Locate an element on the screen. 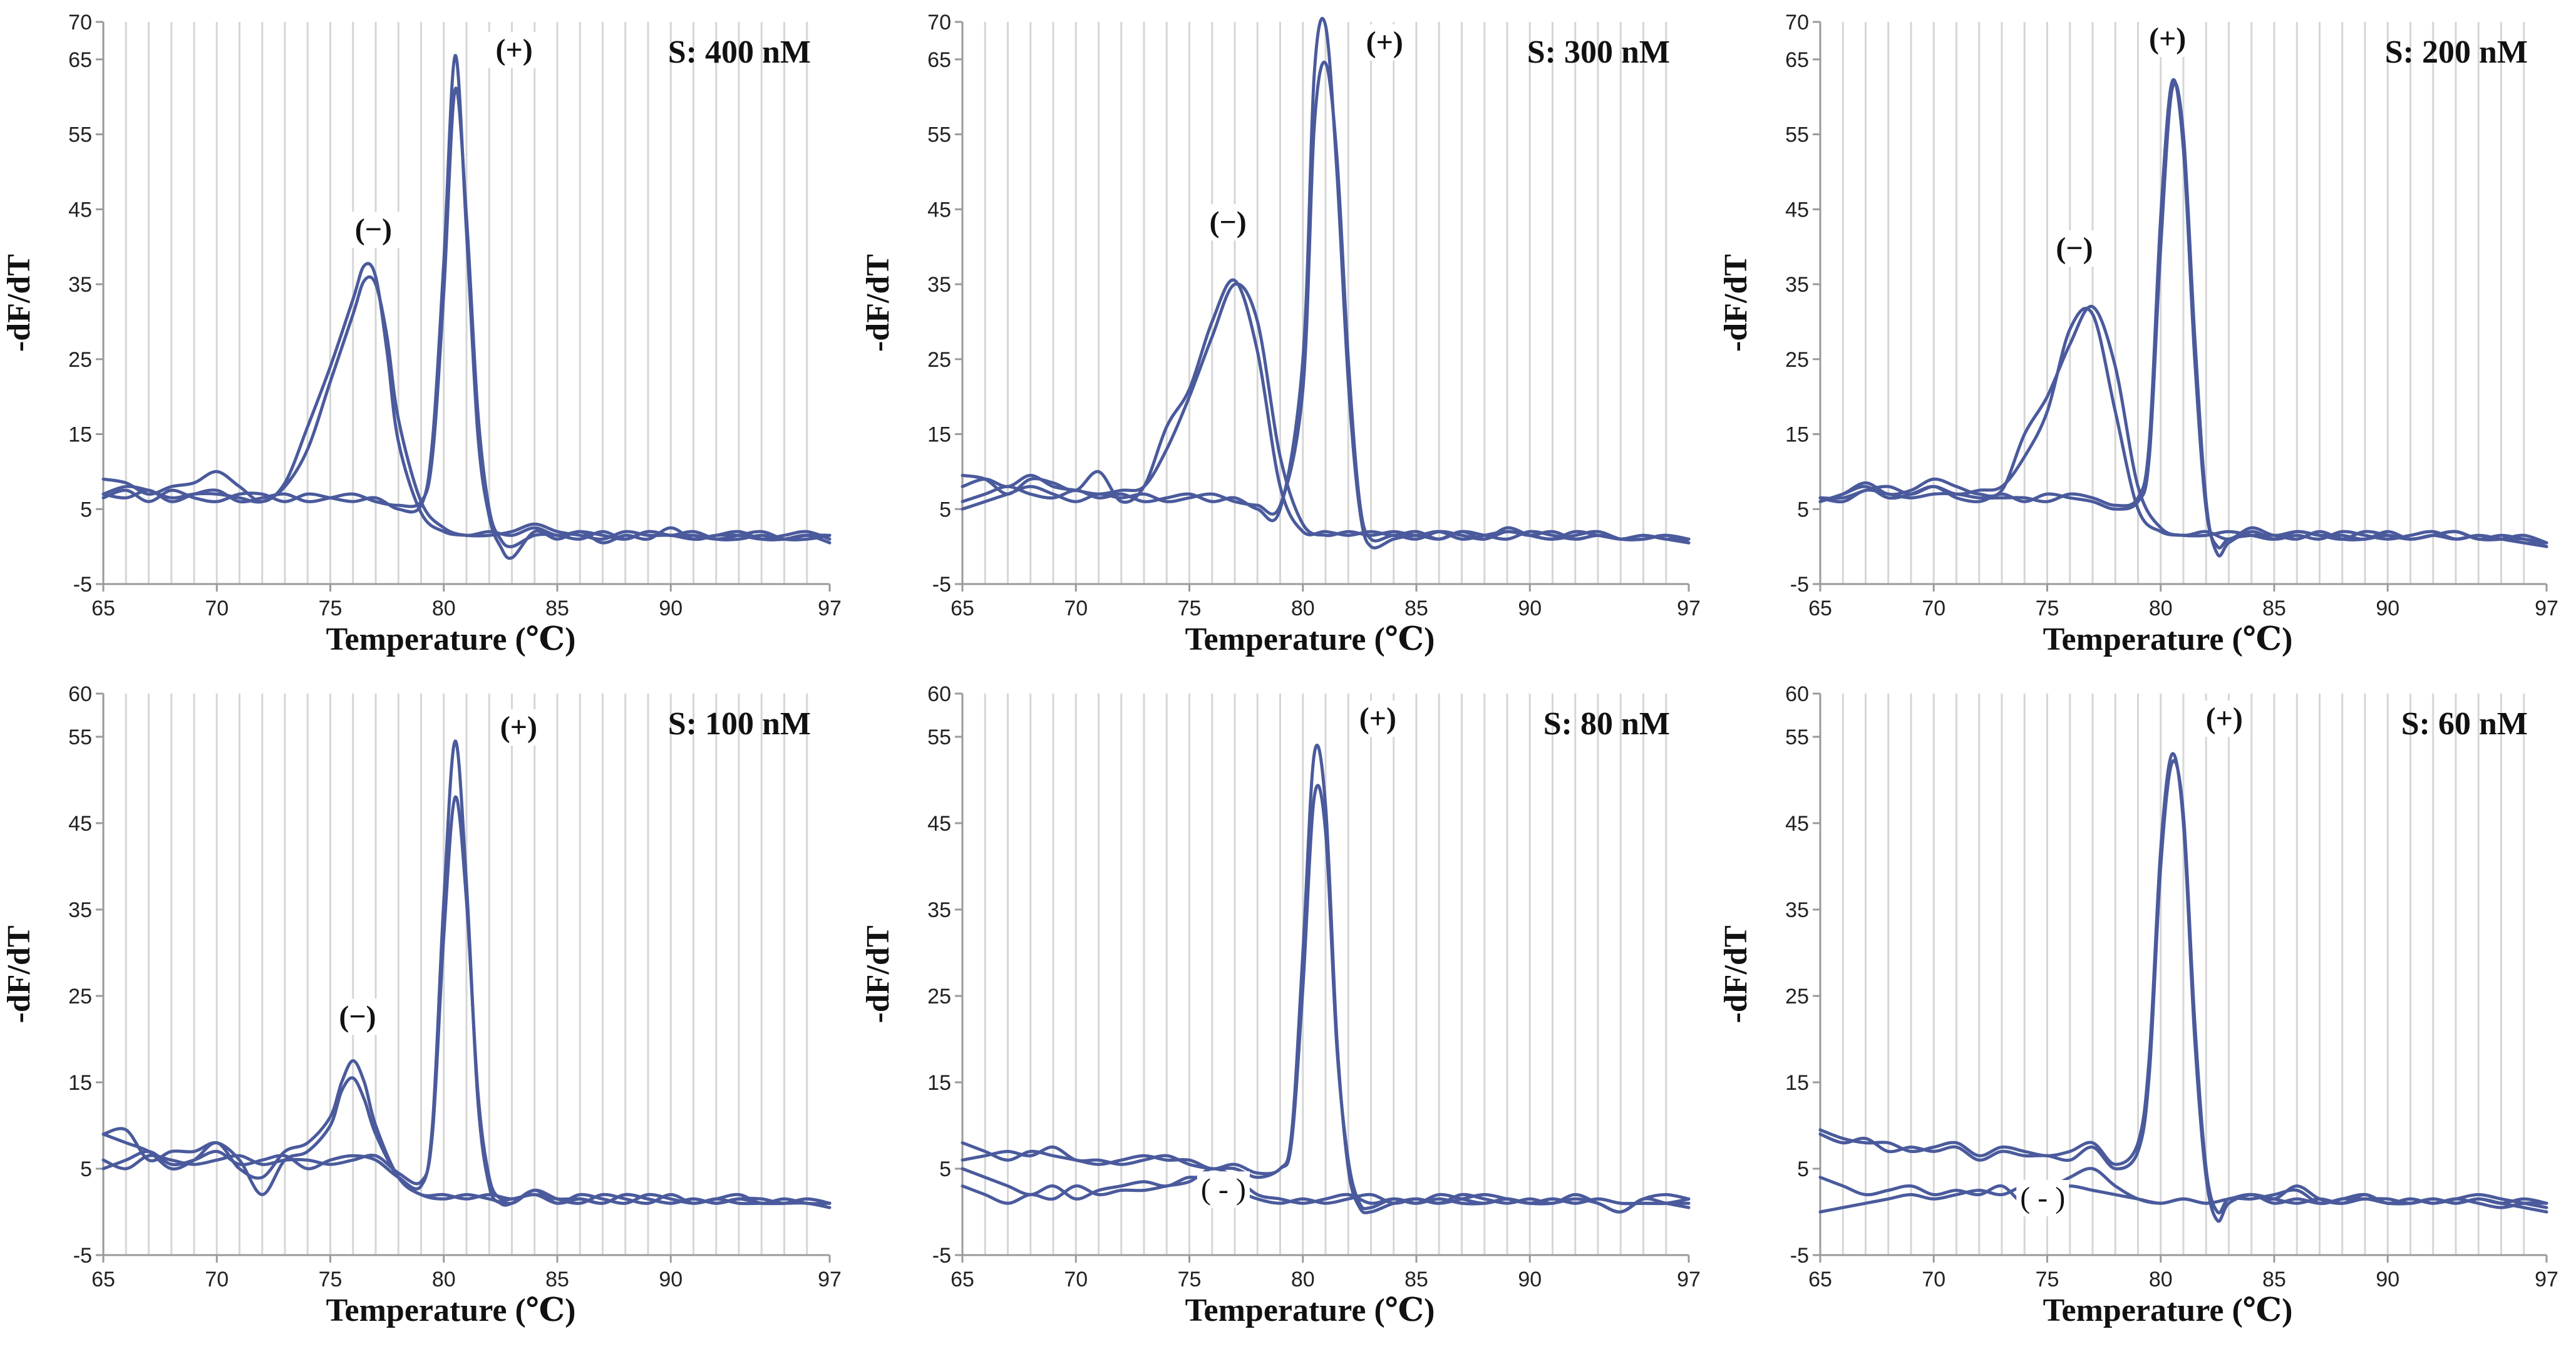 The image size is (2576, 1354). panel-title: S: 100 nM is located at coordinates (739, 724).